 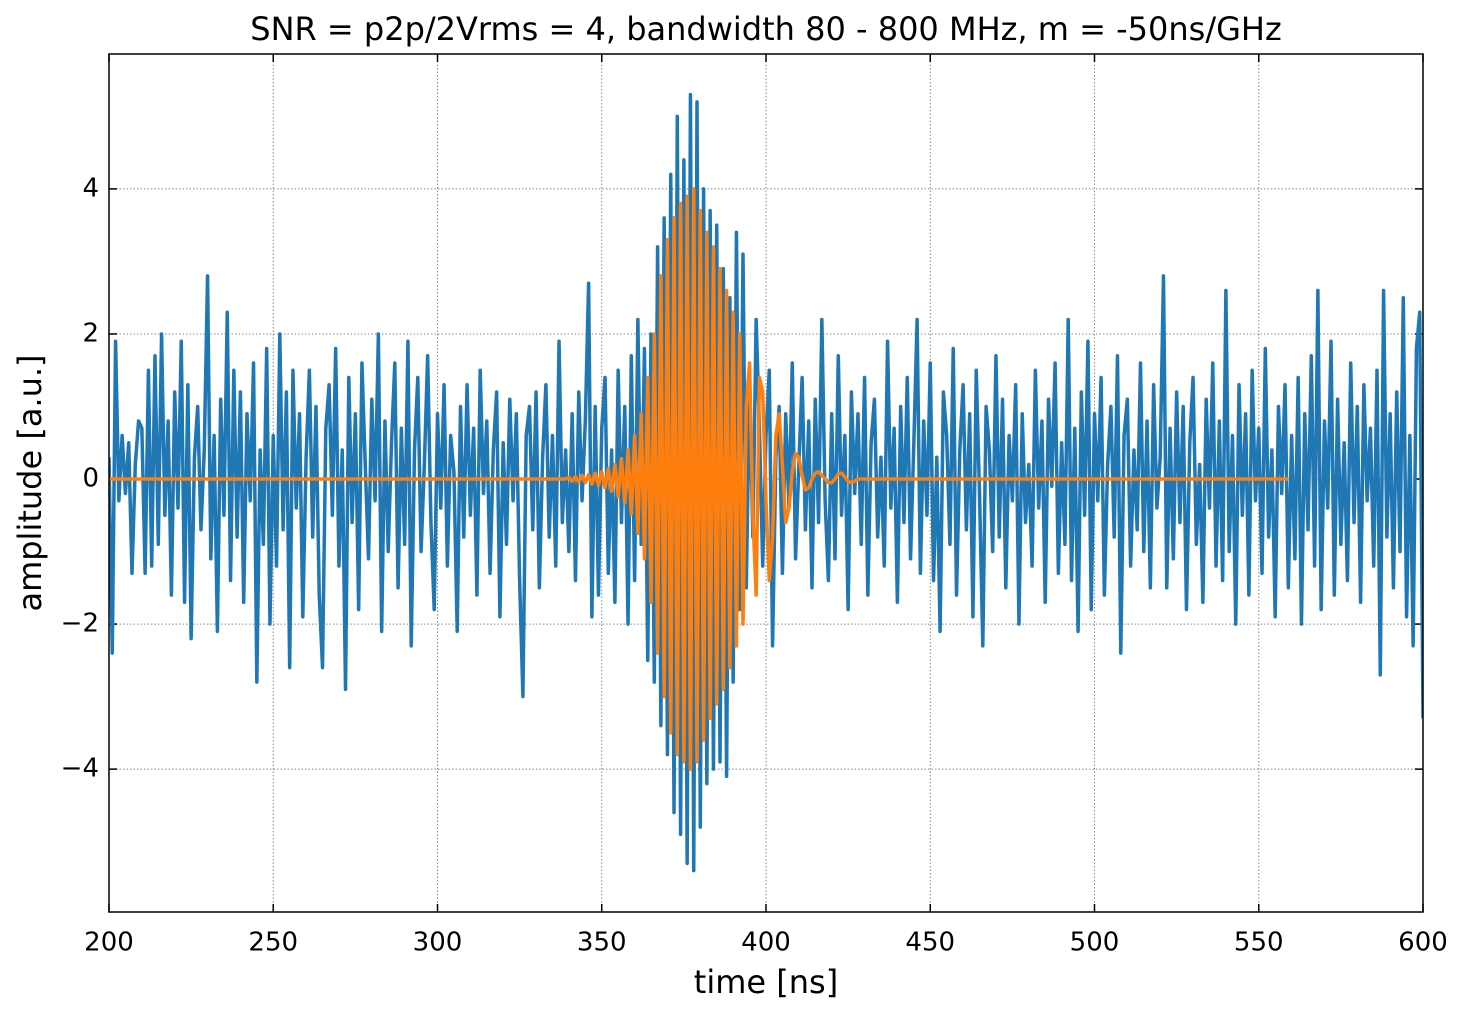 I want to click on x-tick-label: 450, so click(x=930, y=943).